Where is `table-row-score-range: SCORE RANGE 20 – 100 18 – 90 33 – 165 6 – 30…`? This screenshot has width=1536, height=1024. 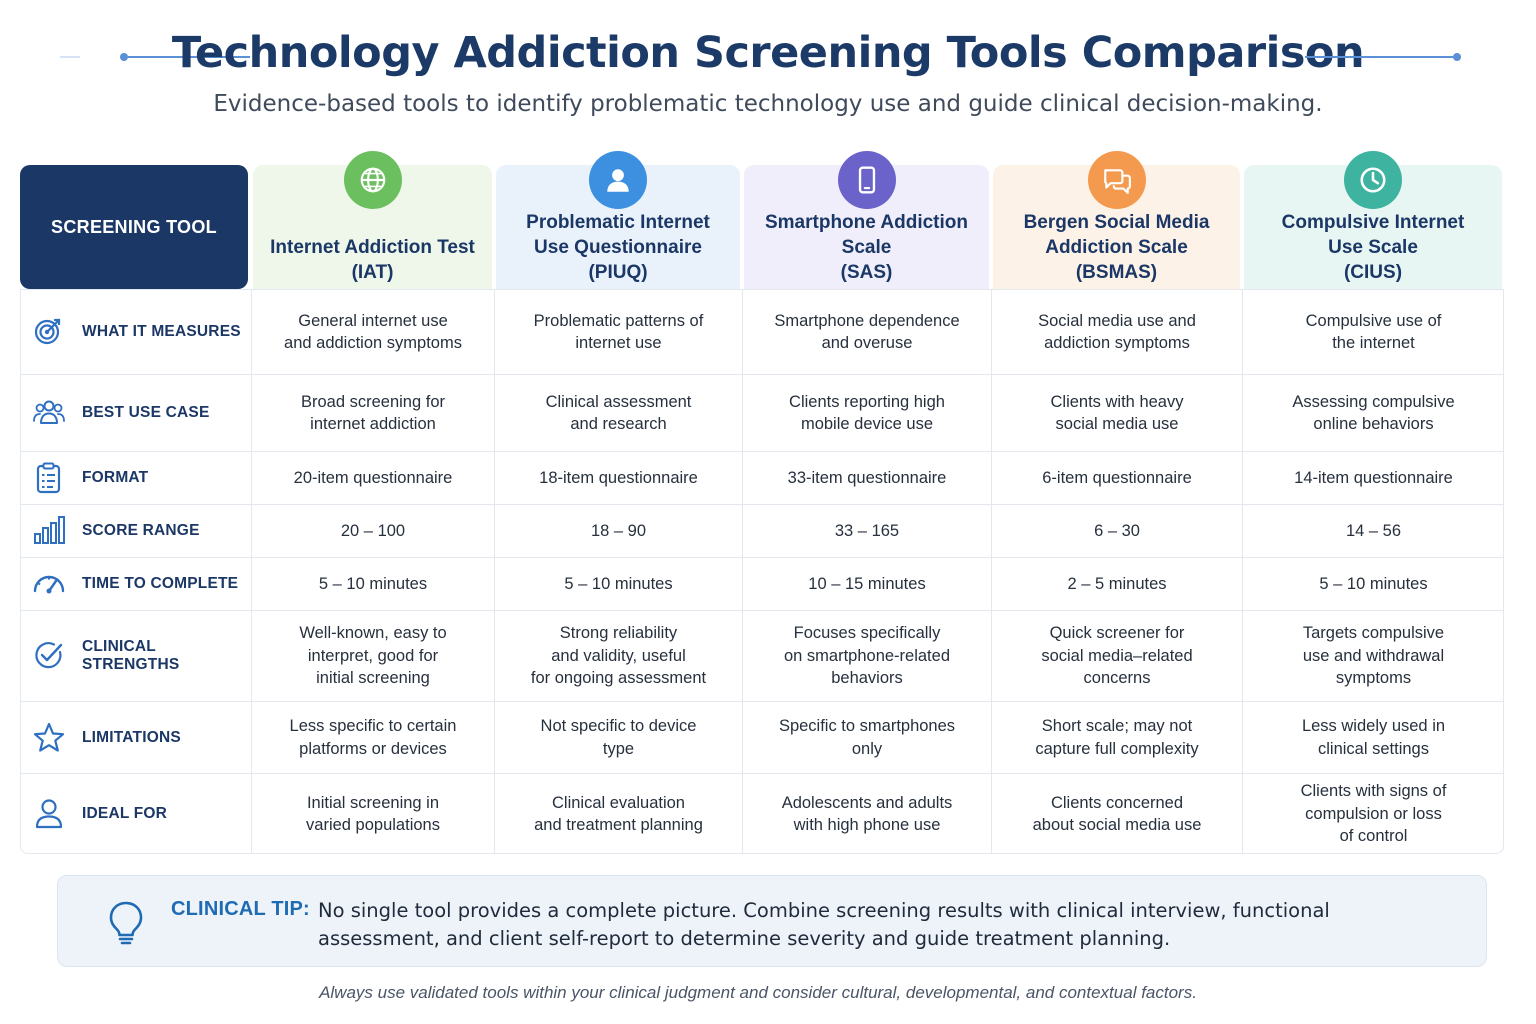 table-row-score-range: SCORE RANGE 20 – 100 18 – 90 33 – 165 6 – 30… is located at coordinates (762, 530).